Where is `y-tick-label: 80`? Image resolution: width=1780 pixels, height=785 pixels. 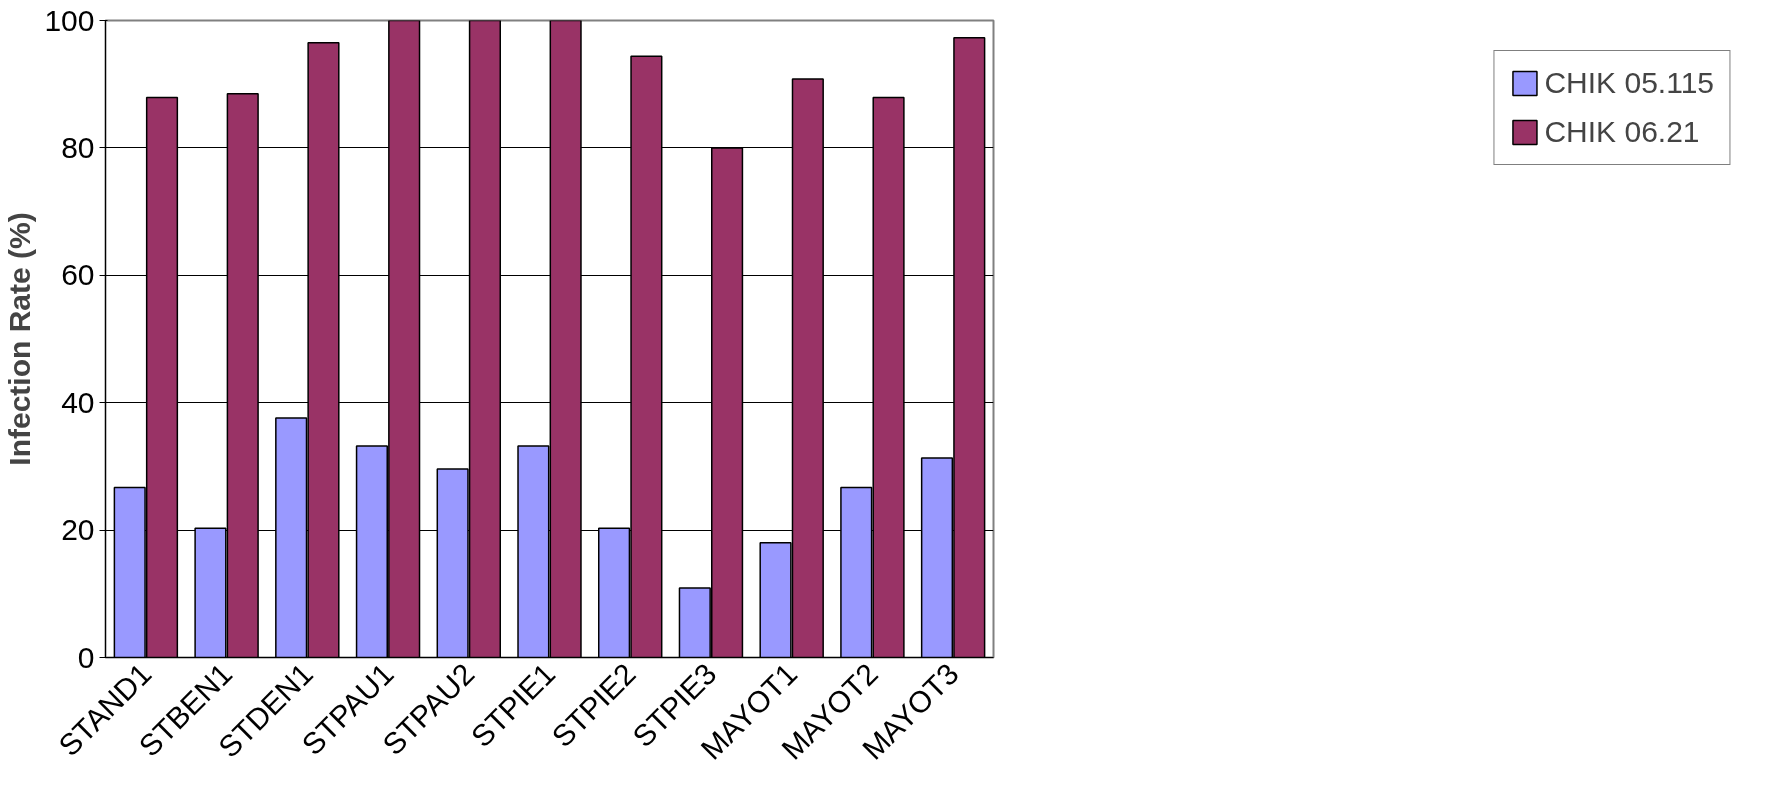
y-tick-label: 80 is located at coordinates (78, 147).